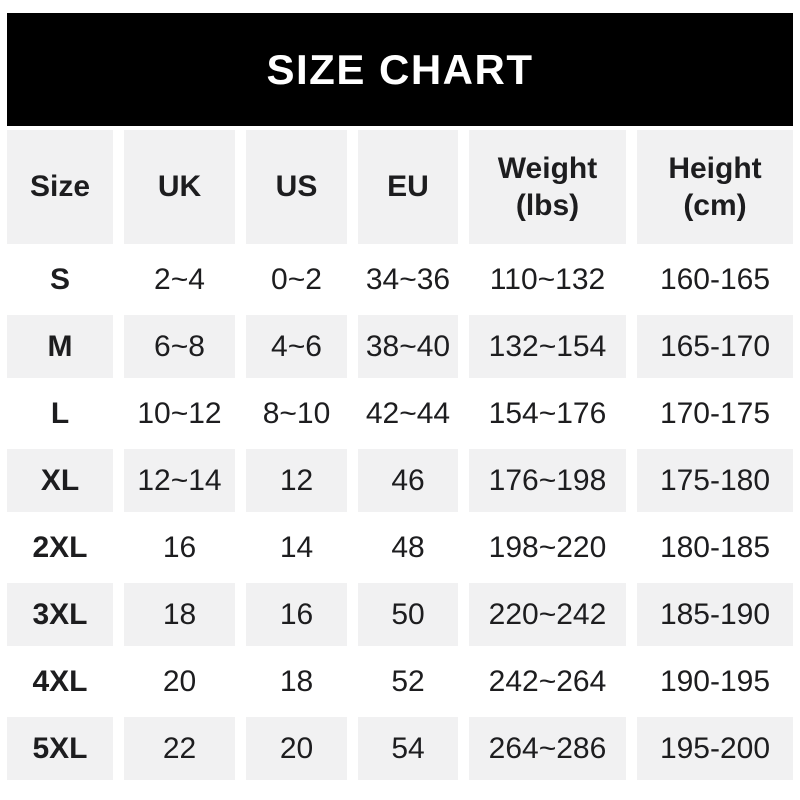 This screenshot has height=800, width=800. I want to click on table-row-m: M 6~8 4~6 38~40 132~154 165-170, so click(400, 346).